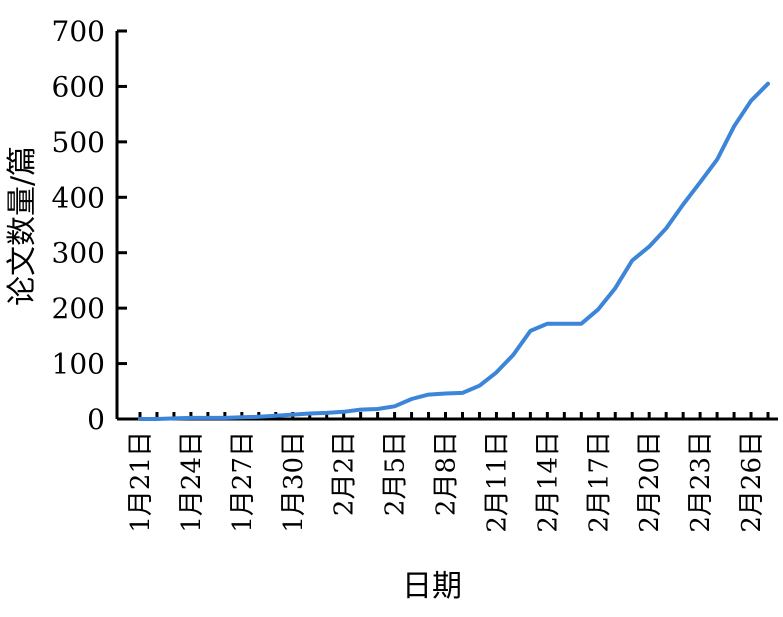 This screenshot has width=783, height=617. What do you see at coordinates (78, 253) in the screenshot?
I see `y-tick-label: 300` at bounding box center [78, 253].